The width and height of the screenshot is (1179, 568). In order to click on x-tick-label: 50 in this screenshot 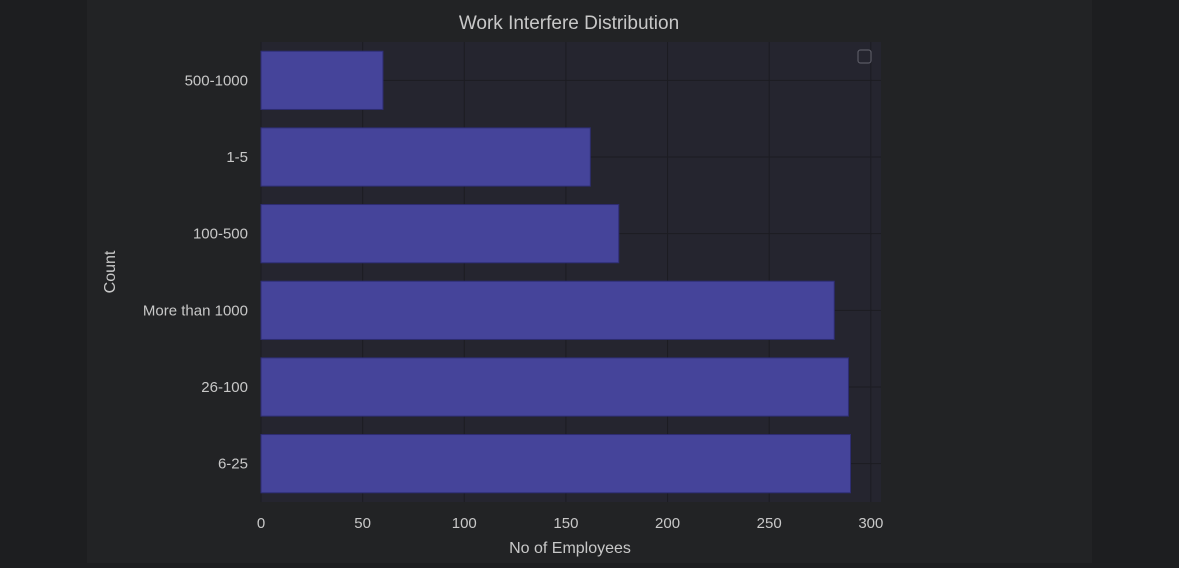, I will do `click(362, 523)`.